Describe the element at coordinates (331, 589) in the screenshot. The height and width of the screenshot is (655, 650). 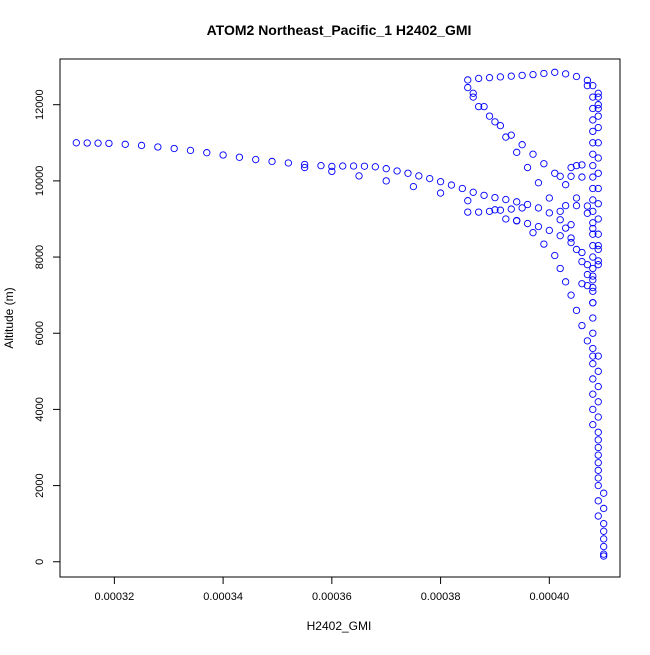
I see `x-axis: 0.00032 0.00034 0.00036 0.00038 0.00040` at that location.